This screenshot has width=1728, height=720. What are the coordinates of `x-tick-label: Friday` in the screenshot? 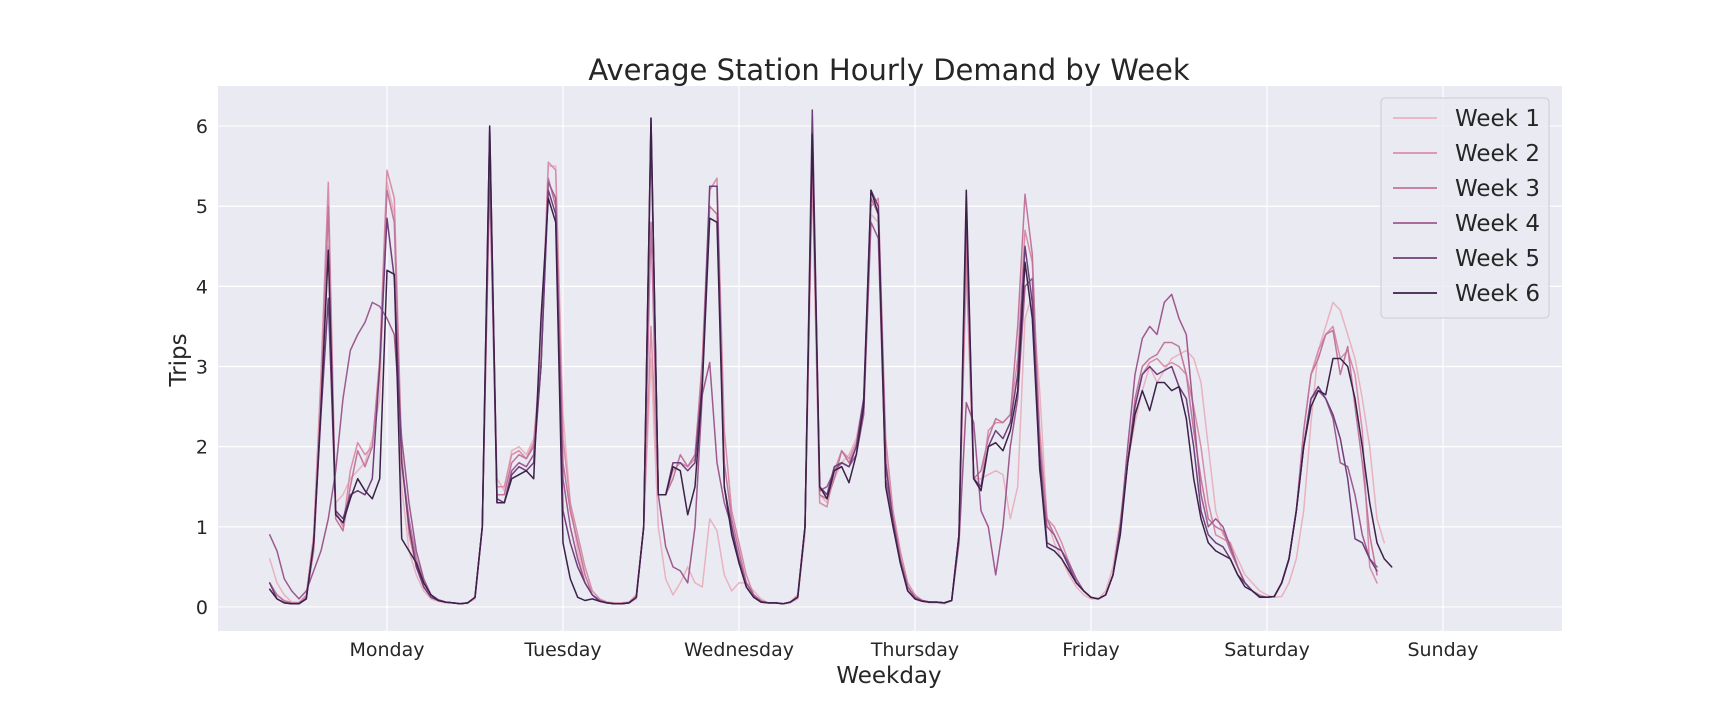 It's located at (1091, 650).